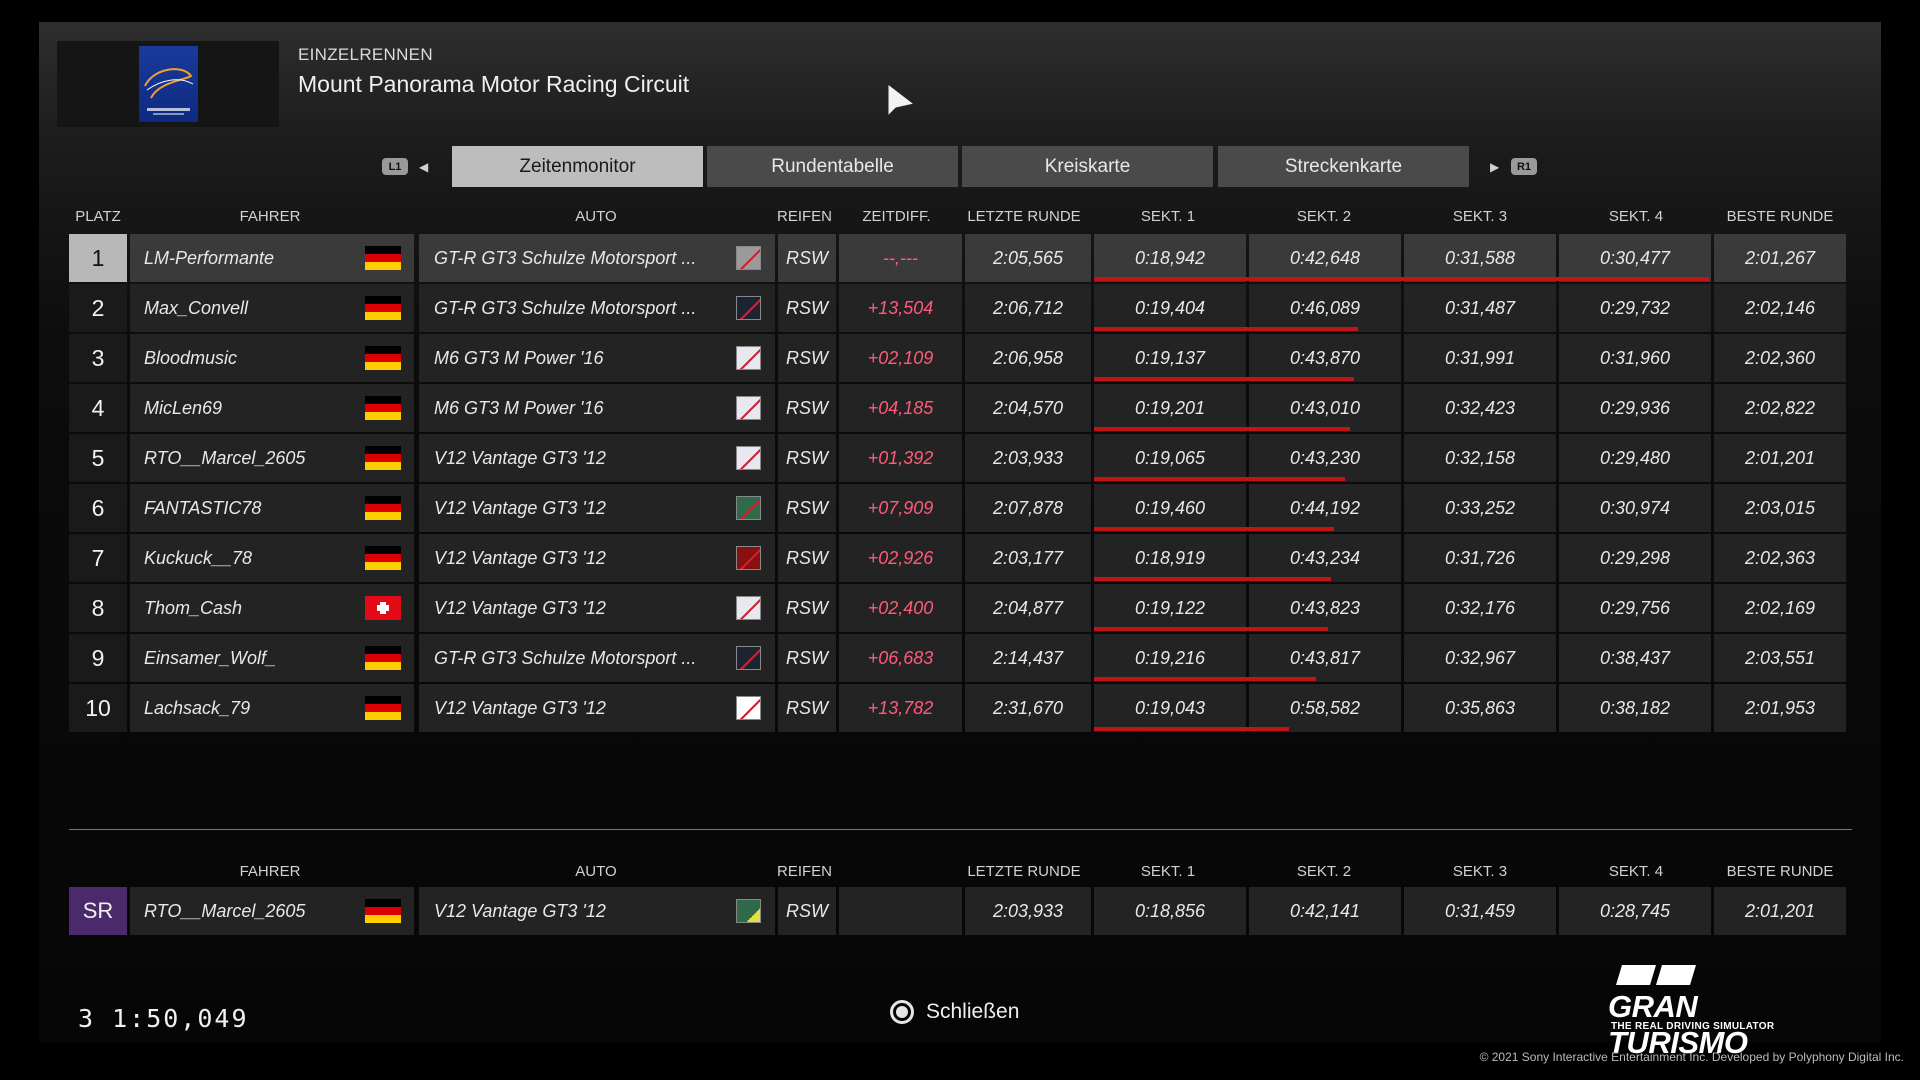  What do you see at coordinates (1480, 558) in the screenshot?
I see `sector-3: 0:31,726` at bounding box center [1480, 558].